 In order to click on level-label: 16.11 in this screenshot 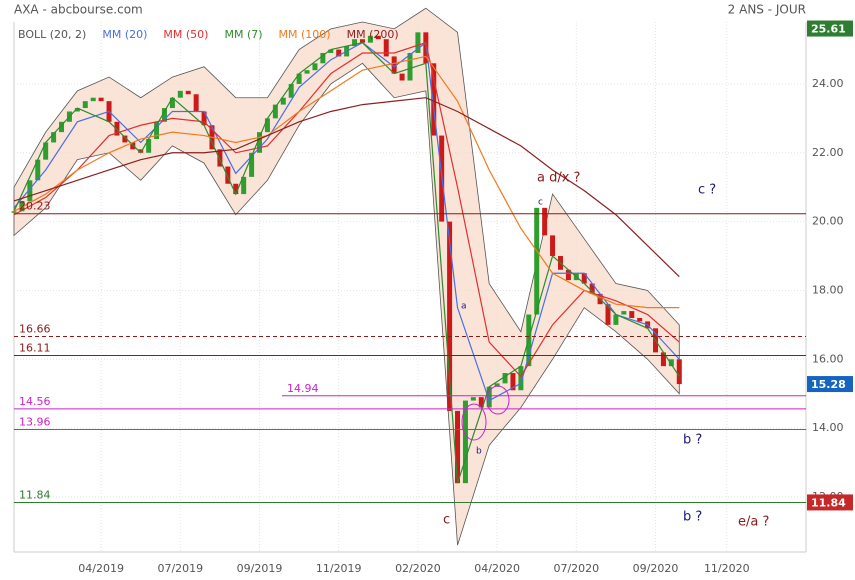, I will do `click(35, 347)`.